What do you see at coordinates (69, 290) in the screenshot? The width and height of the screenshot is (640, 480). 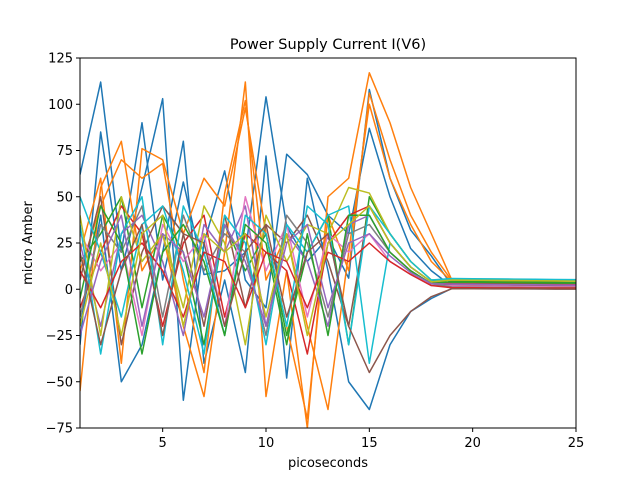 I see `y-tick-label: 0` at bounding box center [69, 290].